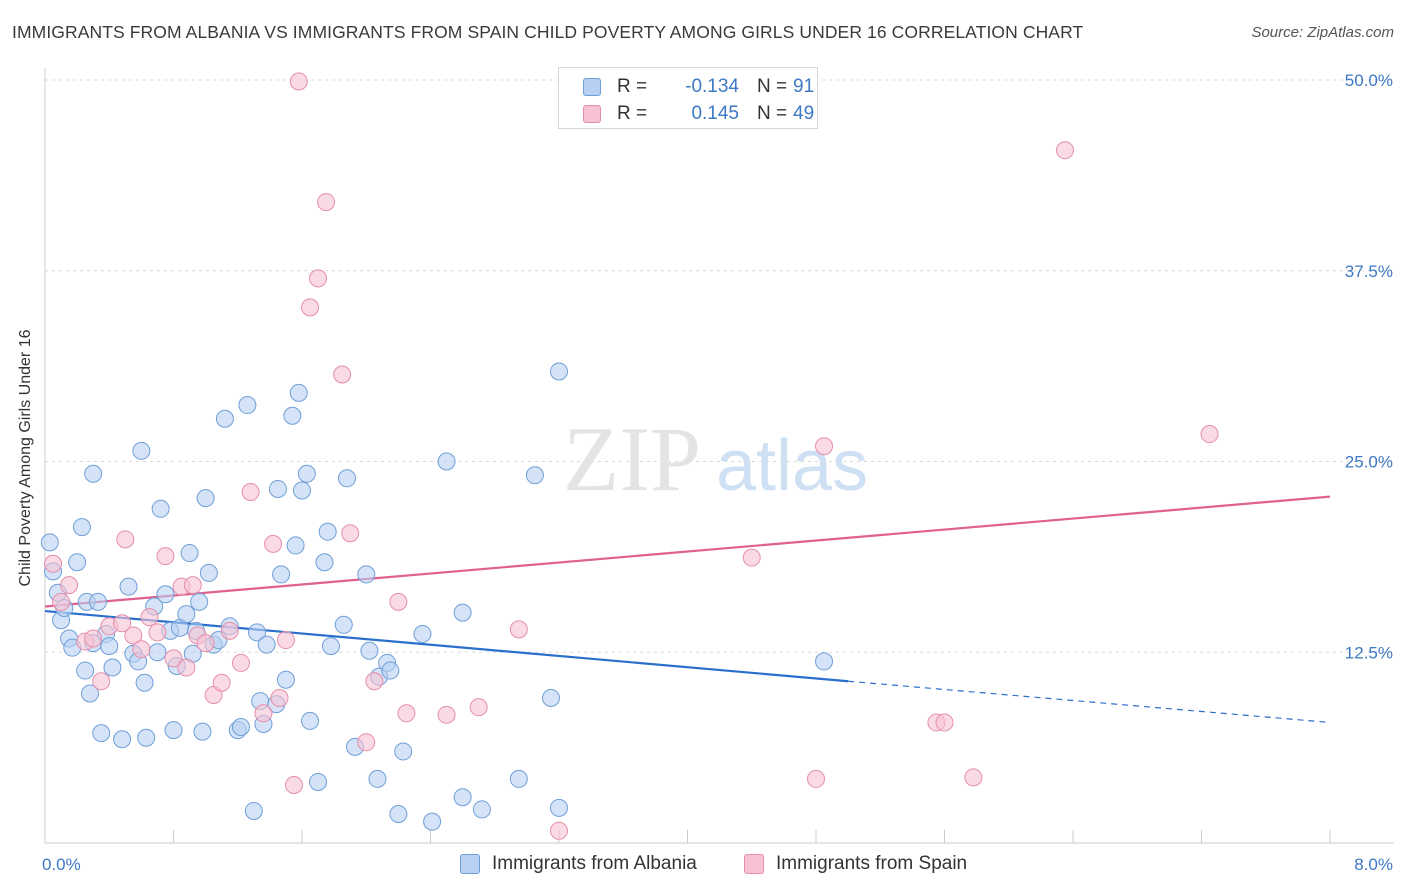  What do you see at coordinates (1369, 462) in the screenshot?
I see `y-tick-label-1: 25.0%` at bounding box center [1369, 462].